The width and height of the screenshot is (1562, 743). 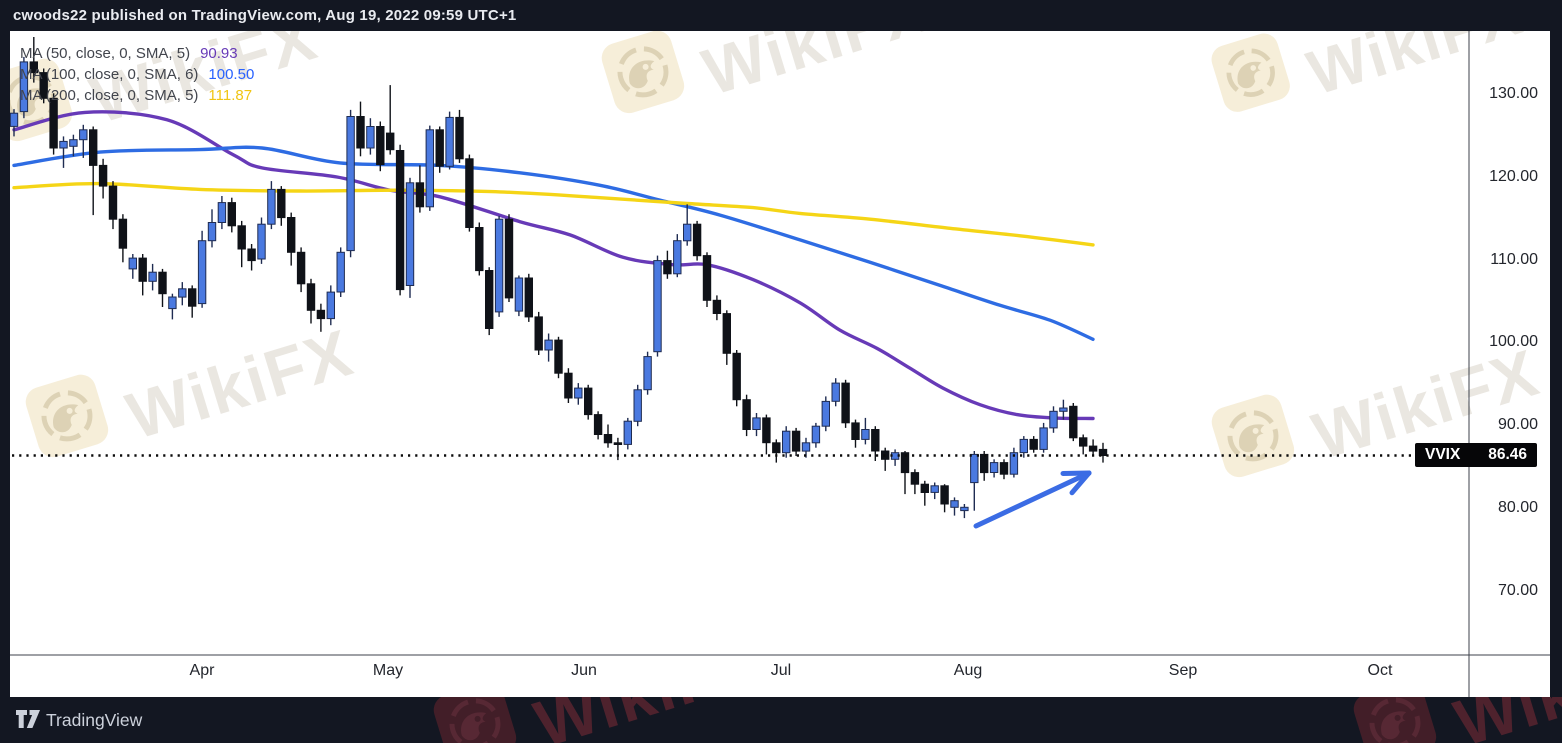 I want to click on price-label-vvix: VVIX 86.46, so click(x=1476, y=455).